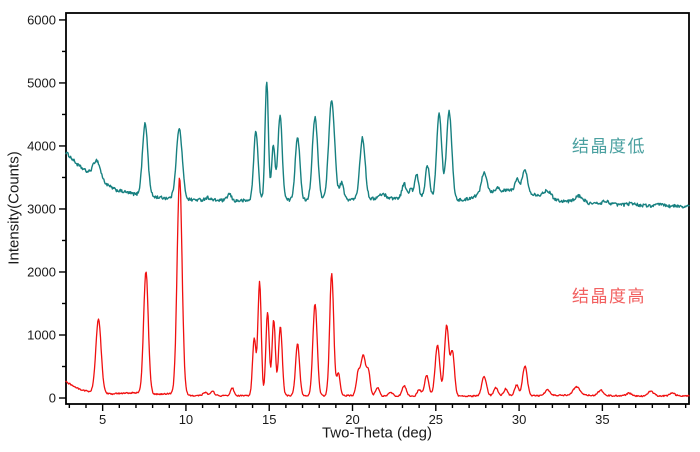 The height and width of the screenshot is (452, 700). Describe the element at coordinates (377, 433) in the screenshot. I see `x-axis-title: Two-Theta (deg)` at that location.